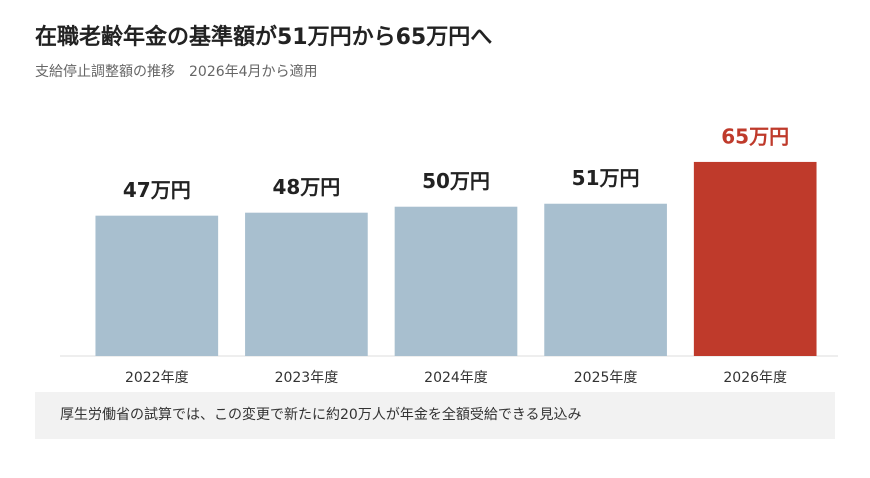 The image size is (870, 478). Describe the element at coordinates (456, 378) in the screenshot. I see `x-tick-label: 2024年度` at that location.